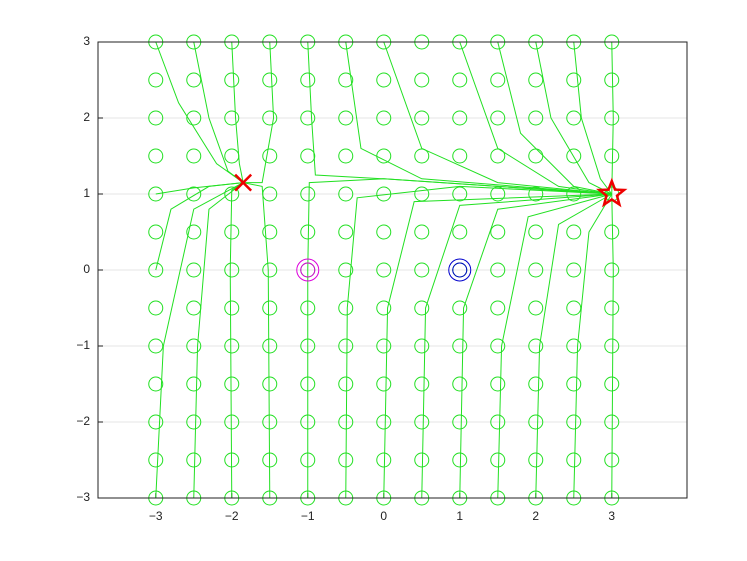  What do you see at coordinates (611, 516) in the screenshot?
I see `x-tick-label: 3` at bounding box center [611, 516].